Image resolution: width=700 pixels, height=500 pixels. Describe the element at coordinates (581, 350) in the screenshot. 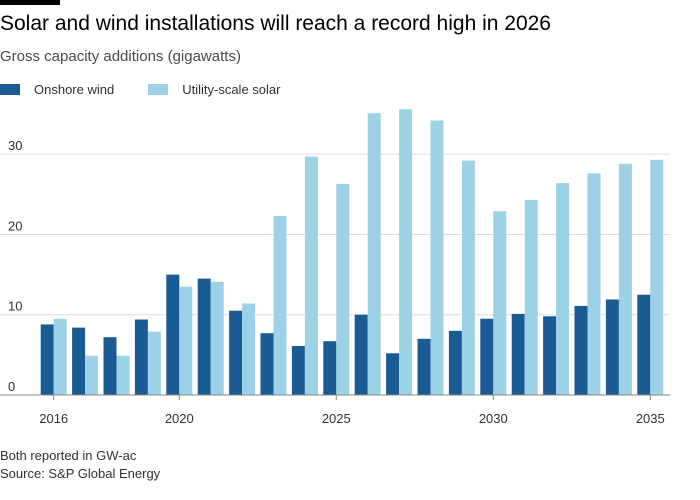

I see `bar-onshore-wind-2033` at that location.